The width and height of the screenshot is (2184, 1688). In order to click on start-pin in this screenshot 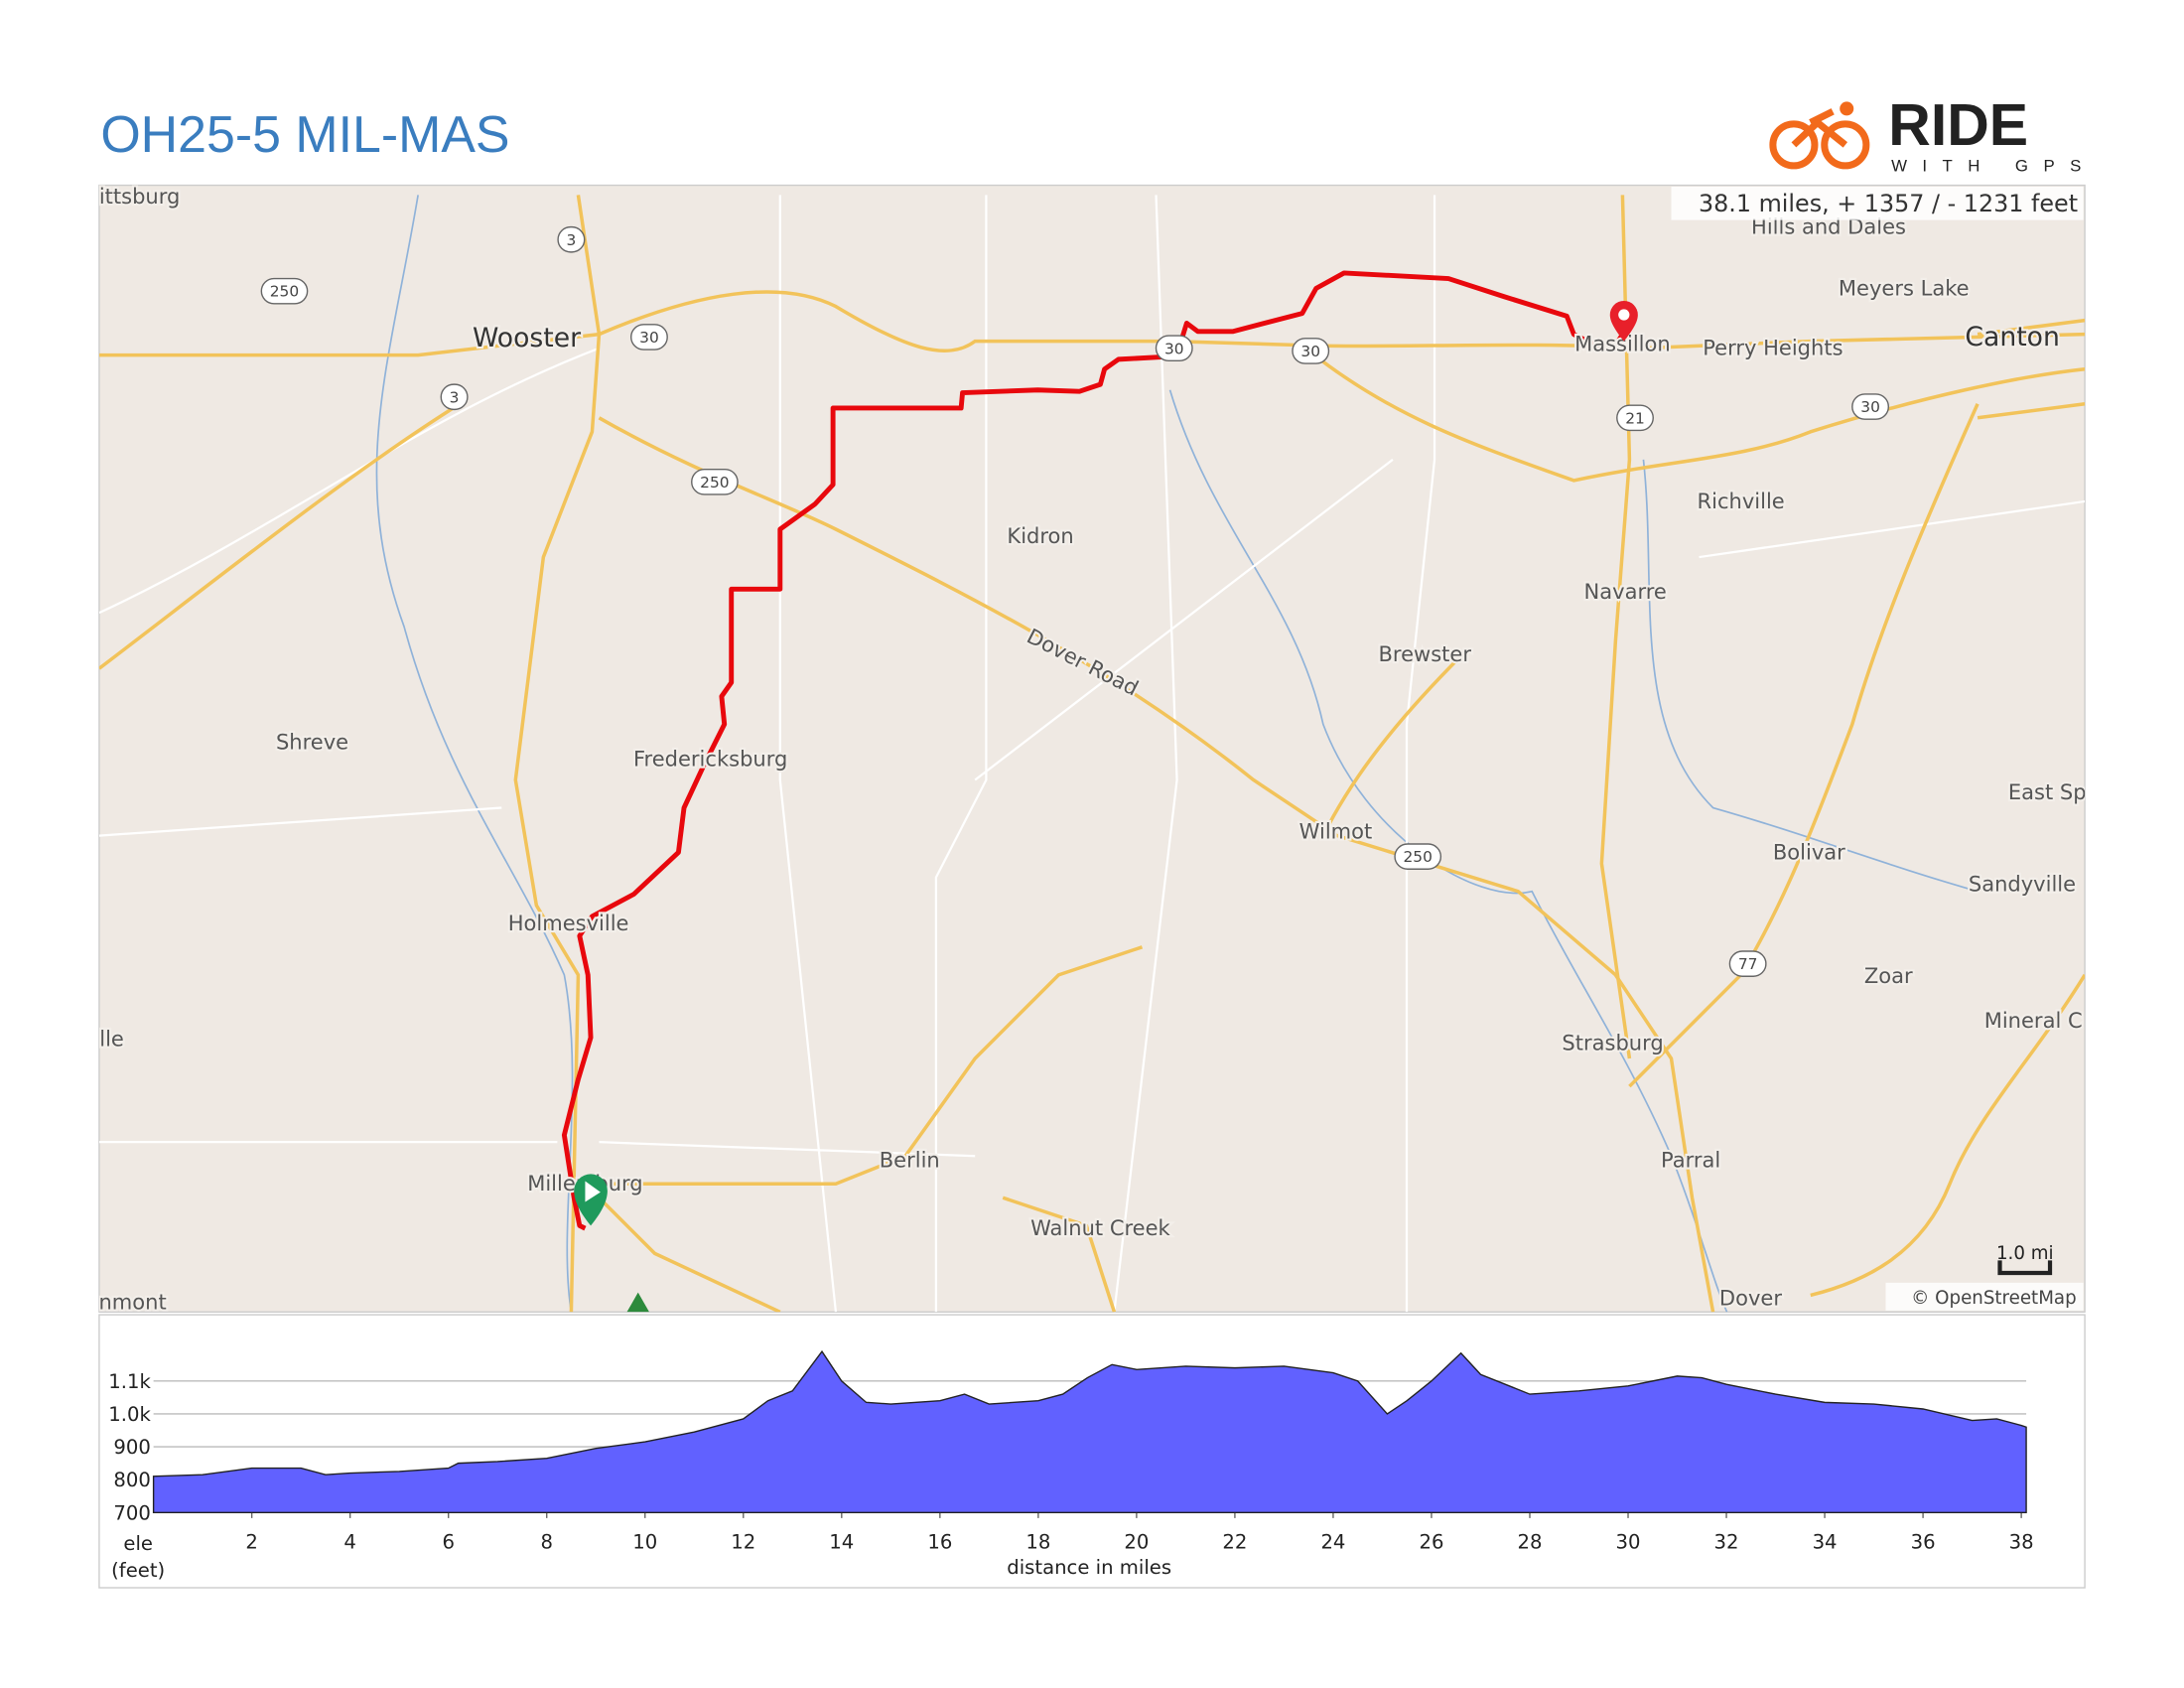, I will do `click(591, 1200)`.